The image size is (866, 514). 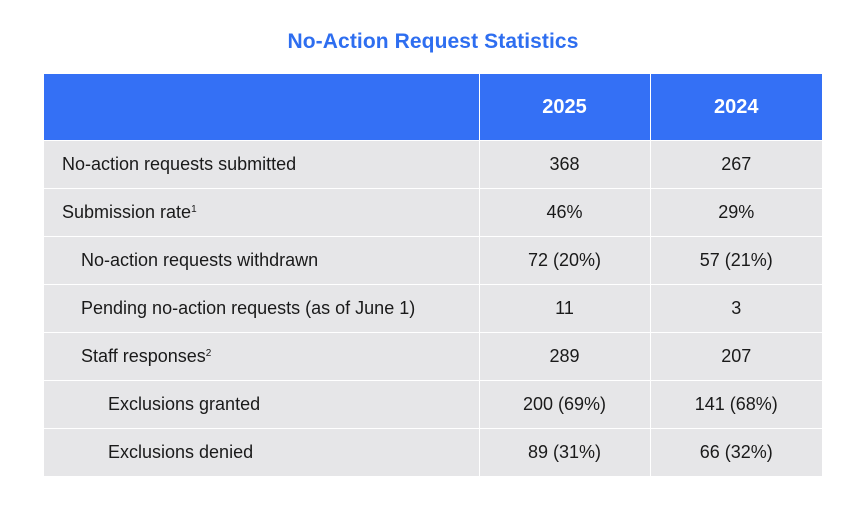 I want to click on row-label: No-action requests submitted, so click(x=261, y=164).